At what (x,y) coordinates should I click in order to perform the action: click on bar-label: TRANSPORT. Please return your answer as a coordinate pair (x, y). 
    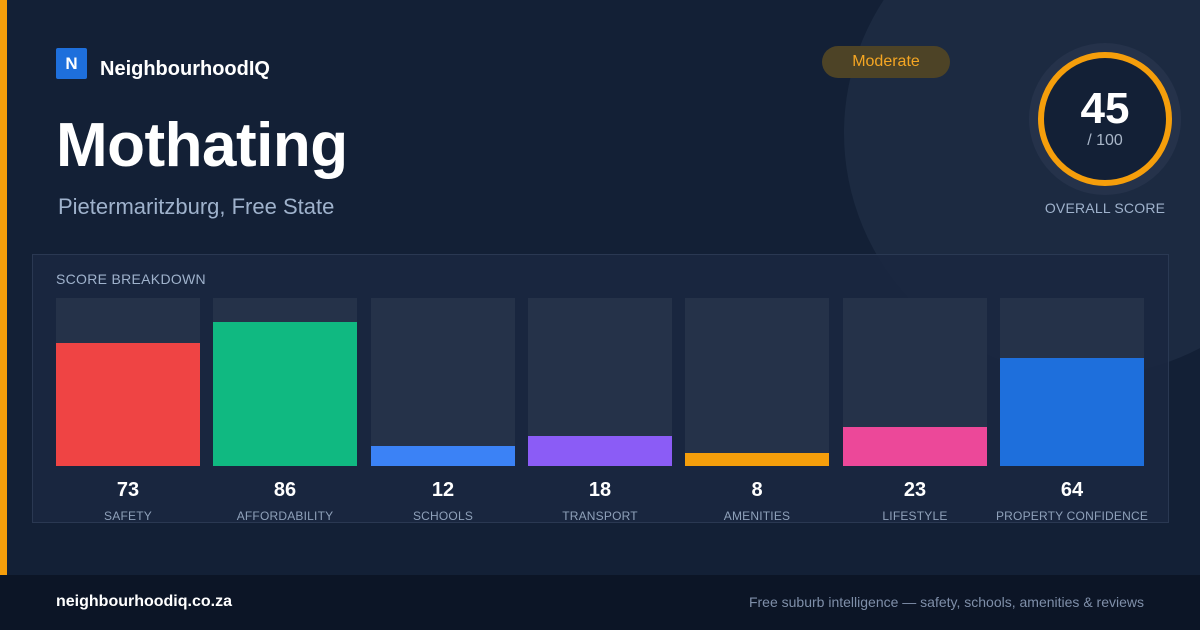
    Looking at the image, I should click on (600, 516).